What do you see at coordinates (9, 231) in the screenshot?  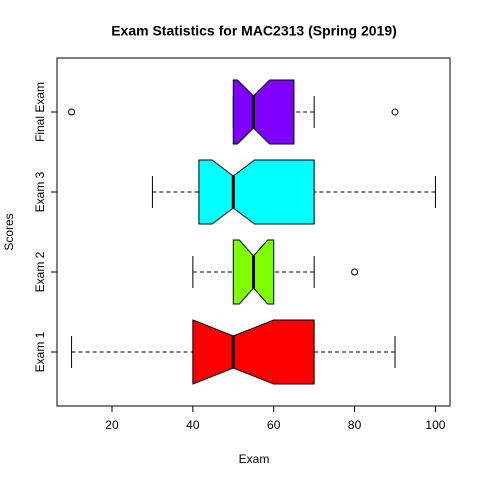 I see `y-axis-label: Scores` at bounding box center [9, 231].